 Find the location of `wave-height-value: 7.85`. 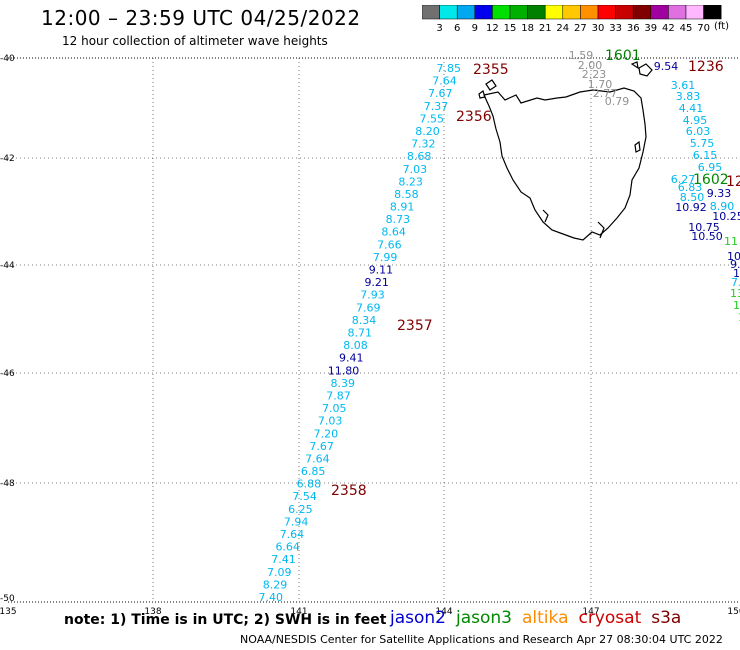

wave-height-value: 7.85 is located at coordinates (449, 68).